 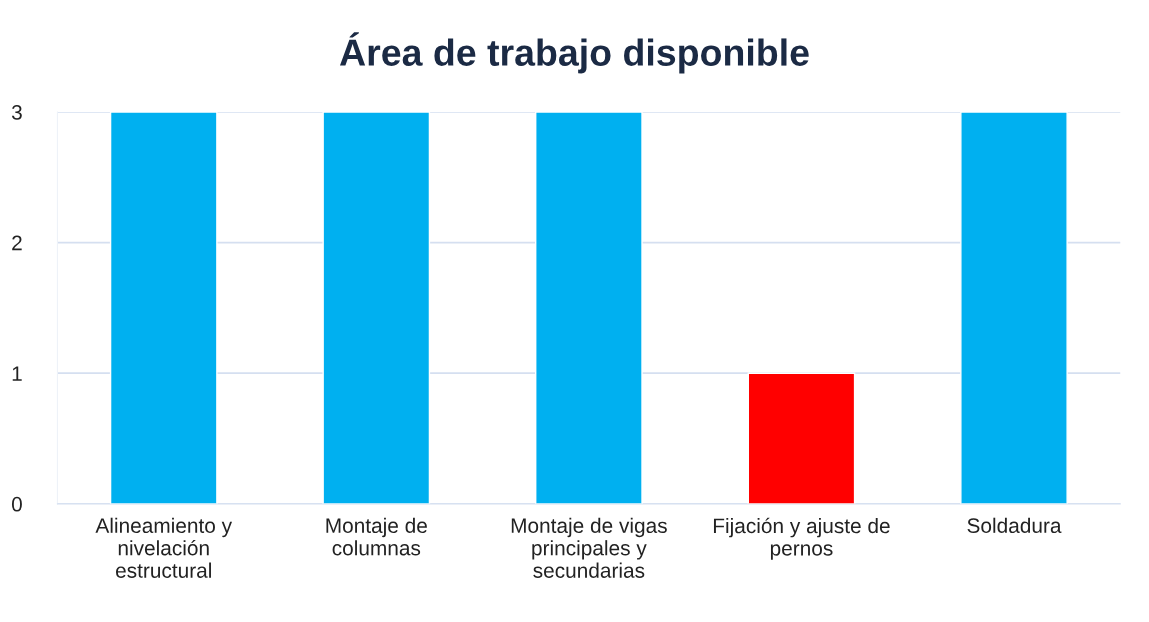 I want to click on chart-title: Área de trabajo disponible, so click(x=574, y=53).